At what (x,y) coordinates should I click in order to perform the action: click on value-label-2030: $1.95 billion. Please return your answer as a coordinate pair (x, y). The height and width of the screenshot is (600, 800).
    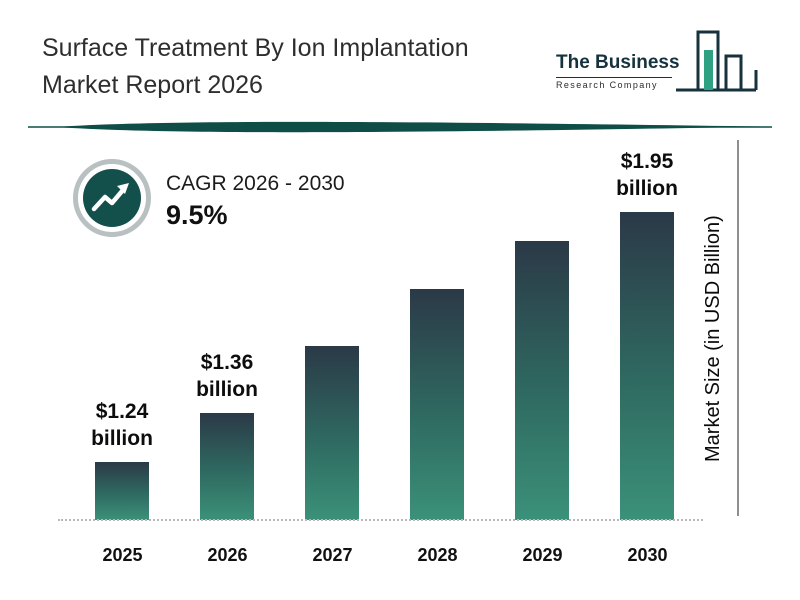
    Looking at the image, I should click on (647, 175).